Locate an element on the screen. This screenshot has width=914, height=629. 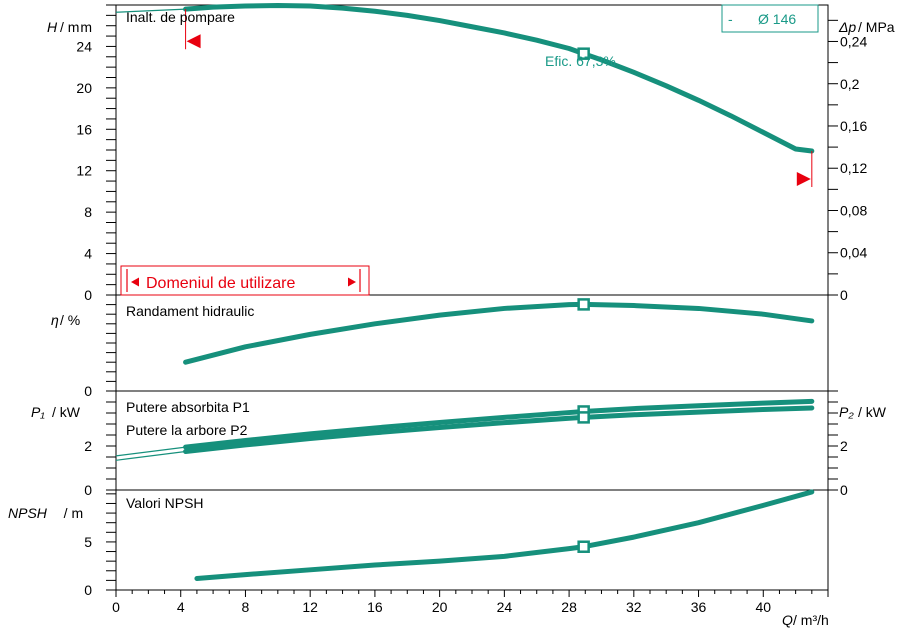
operating-point-marker-eff is located at coordinates (583, 304).